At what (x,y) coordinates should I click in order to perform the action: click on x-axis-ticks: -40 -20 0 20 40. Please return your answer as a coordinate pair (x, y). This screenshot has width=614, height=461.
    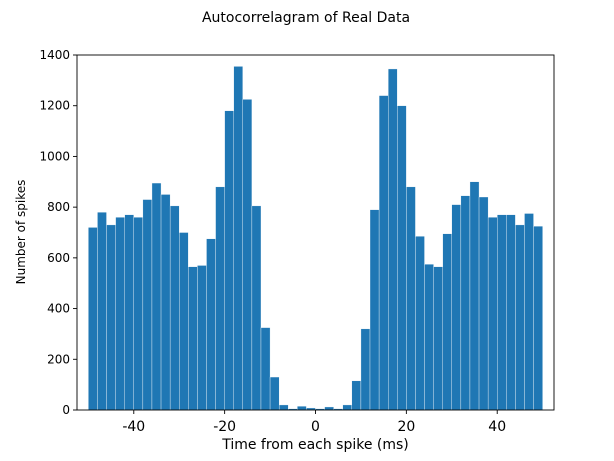
    Looking at the image, I should click on (314, 422).